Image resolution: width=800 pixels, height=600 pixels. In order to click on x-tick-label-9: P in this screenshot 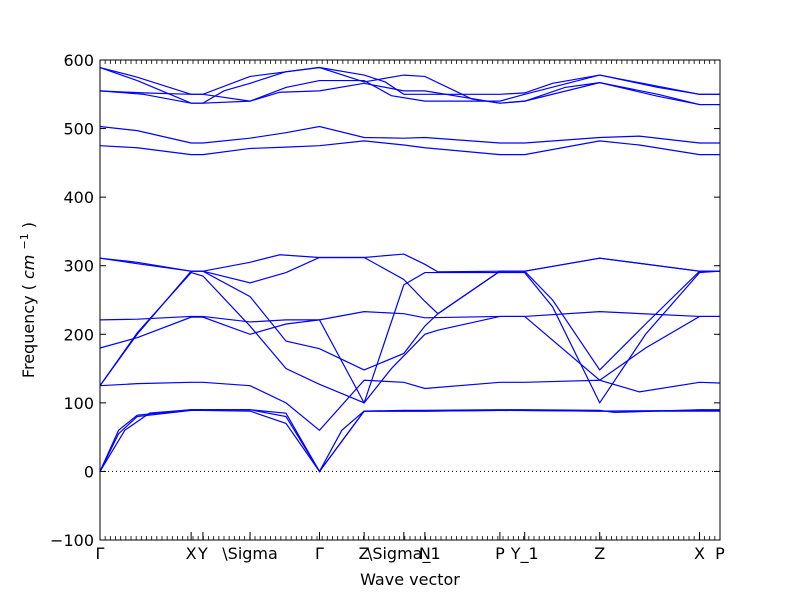, I will do `click(500, 553)`.